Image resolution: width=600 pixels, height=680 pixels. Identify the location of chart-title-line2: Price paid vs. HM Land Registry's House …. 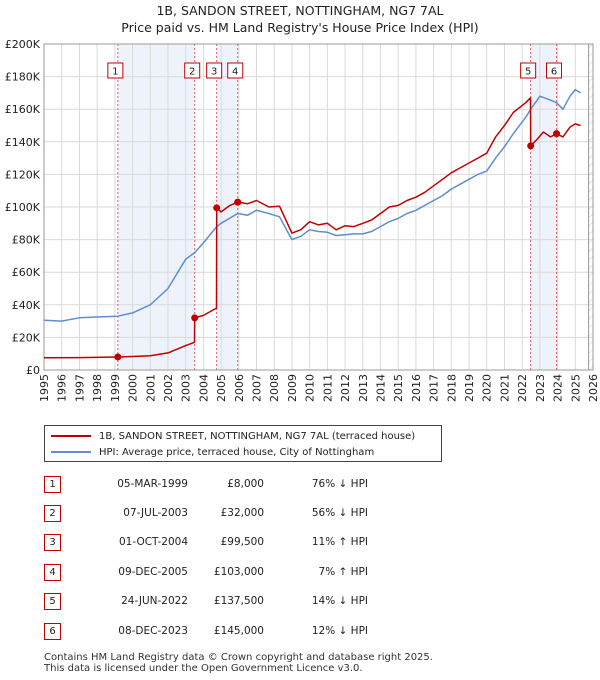
(300, 27).